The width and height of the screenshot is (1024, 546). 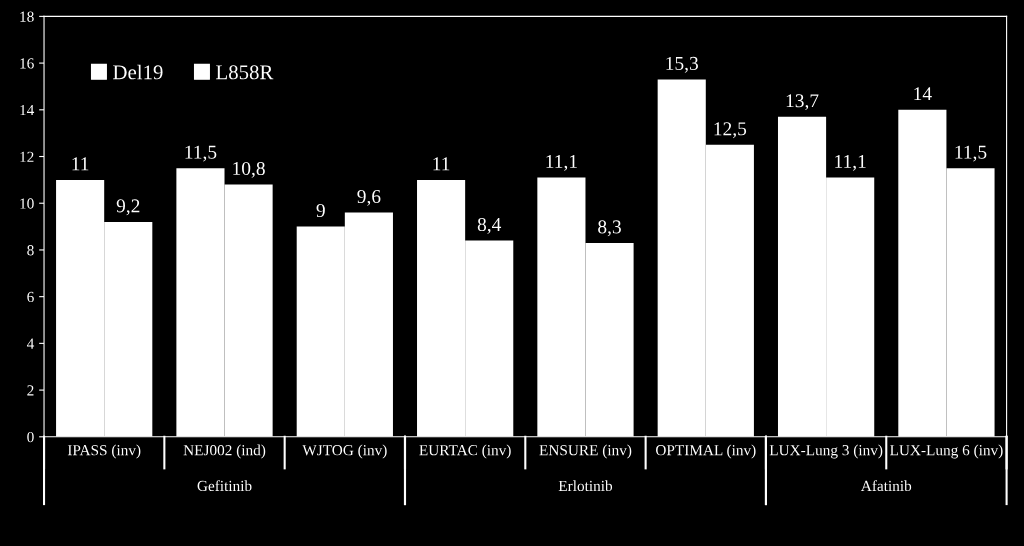 What do you see at coordinates (30, 390) in the screenshot?
I see `y-tick-label: 2` at bounding box center [30, 390].